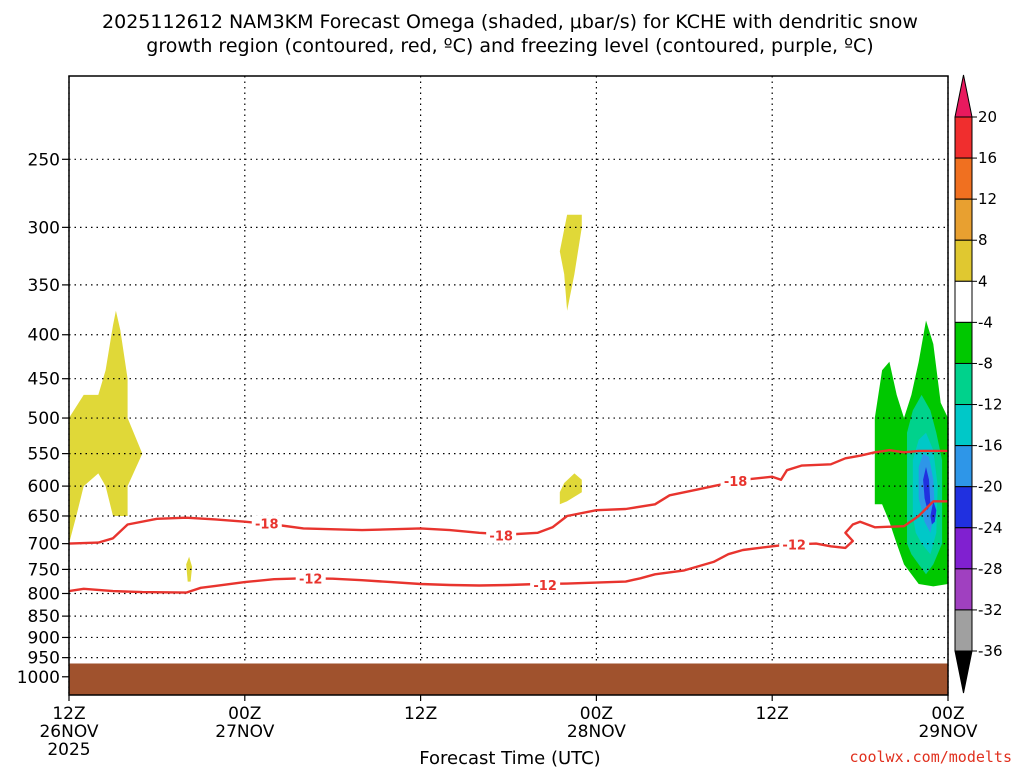 Image resolution: width=1024 pixels, height=768 pixels. Describe the element at coordinates (570, 262) in the screenshot. I see `shaded-region-omega-positive-4c` at that location.